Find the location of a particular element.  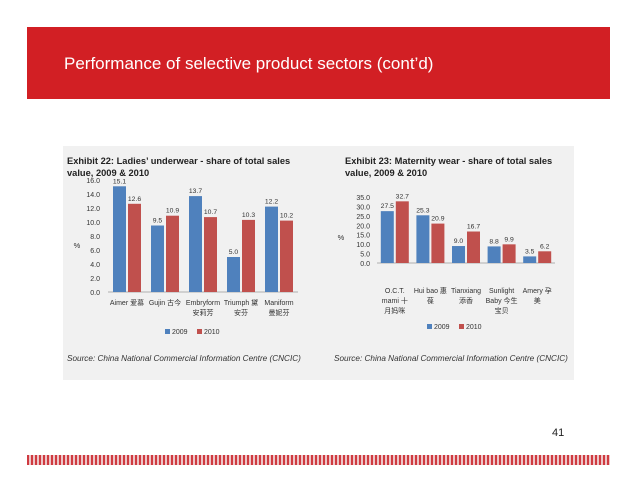

exhibit-23-ytick-label: 20.0 is located at coordinates (363, 226).